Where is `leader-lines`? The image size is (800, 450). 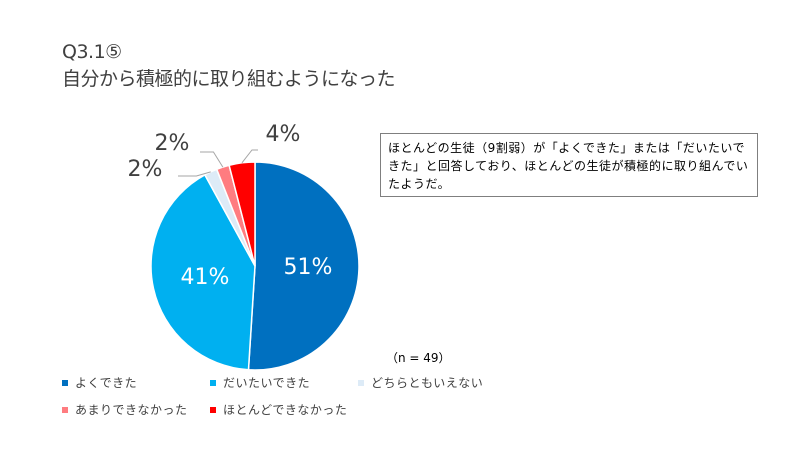 leader-lines is located at coordinates (218, 163).